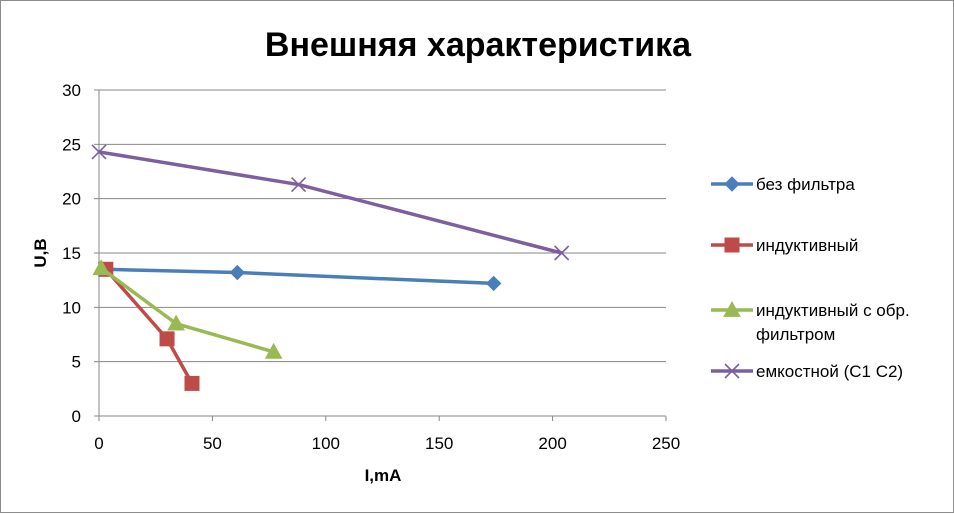 The width and height of the screenshot is (954, 514). Describe the element at coordinates (326, 443) in the screenshot. I see `x-tick-label: 100` at that location.